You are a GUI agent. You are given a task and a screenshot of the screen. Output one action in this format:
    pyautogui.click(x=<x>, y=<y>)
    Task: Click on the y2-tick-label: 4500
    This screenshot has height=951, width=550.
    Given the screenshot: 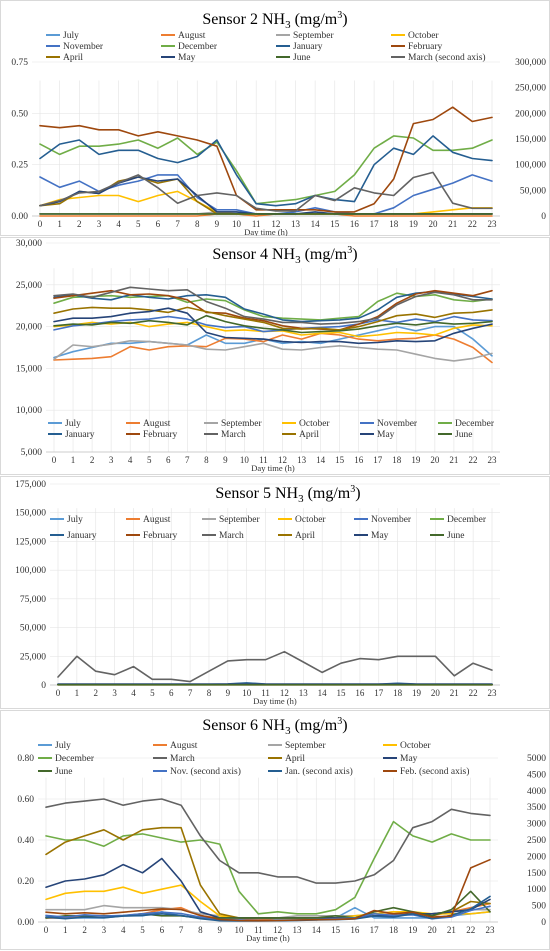 What is the action you would take?
    pyautogui.click(x=536, y=775)
    